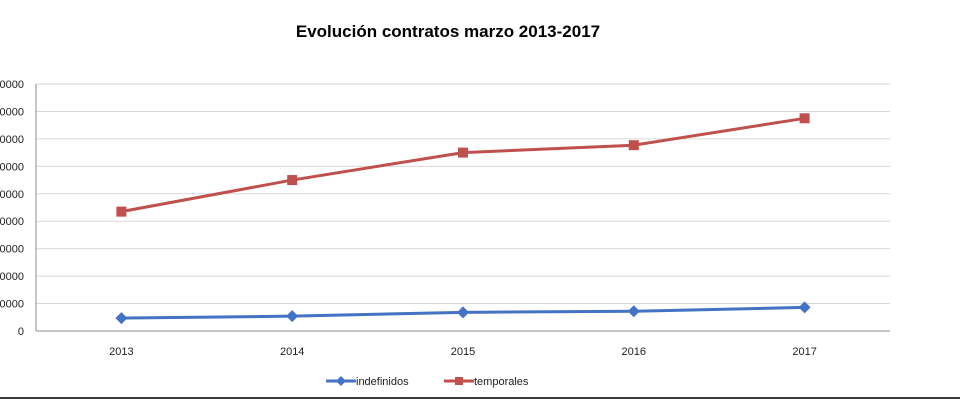 This screenshot has width=960, height=400. What do you see at coordinates (459, 381) in the screenshot?
I see `legend-marker-temporales` at bounding box center [459, 381].